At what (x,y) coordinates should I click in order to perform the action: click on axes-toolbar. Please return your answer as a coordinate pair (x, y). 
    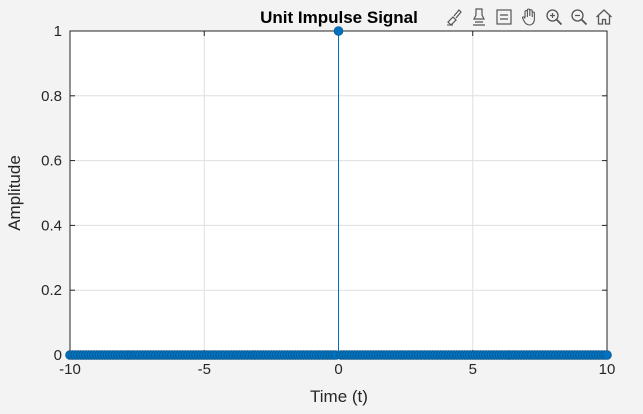
    Looking at the image, I should click on (529, 17).